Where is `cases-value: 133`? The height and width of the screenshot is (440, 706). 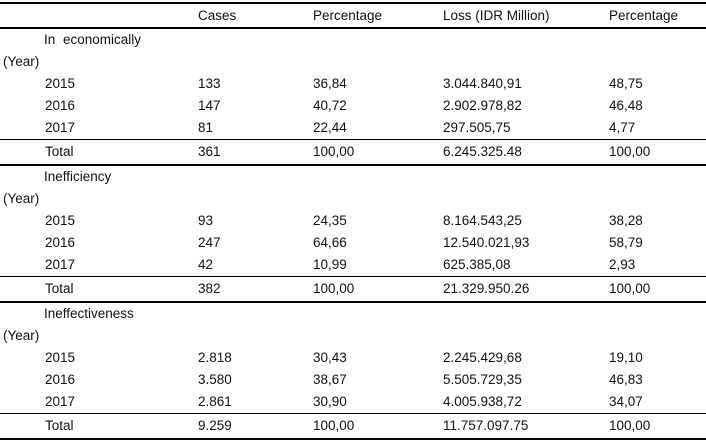
cases-value: 133 is located at coordinates (209, 83).